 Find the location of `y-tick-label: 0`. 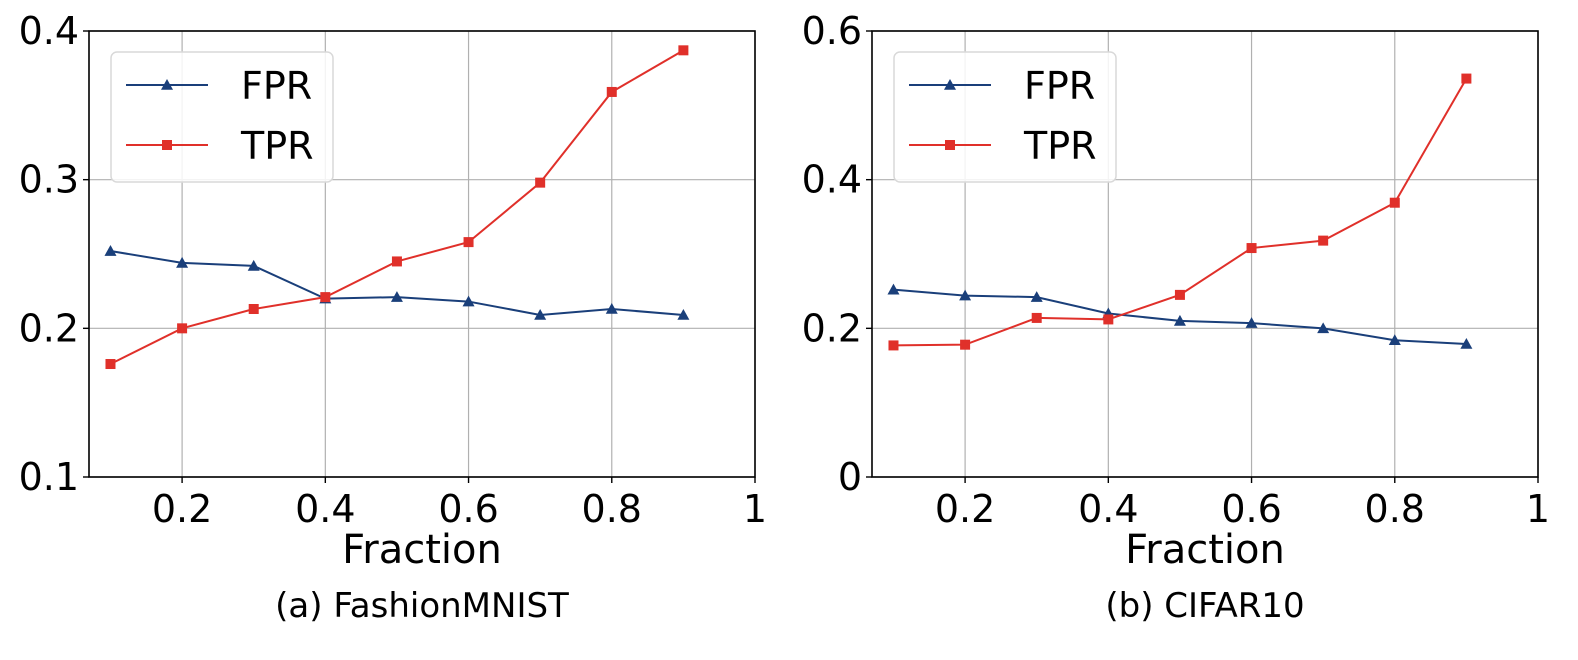

y-tick-label: 0 is located at coordinates (850, 477).